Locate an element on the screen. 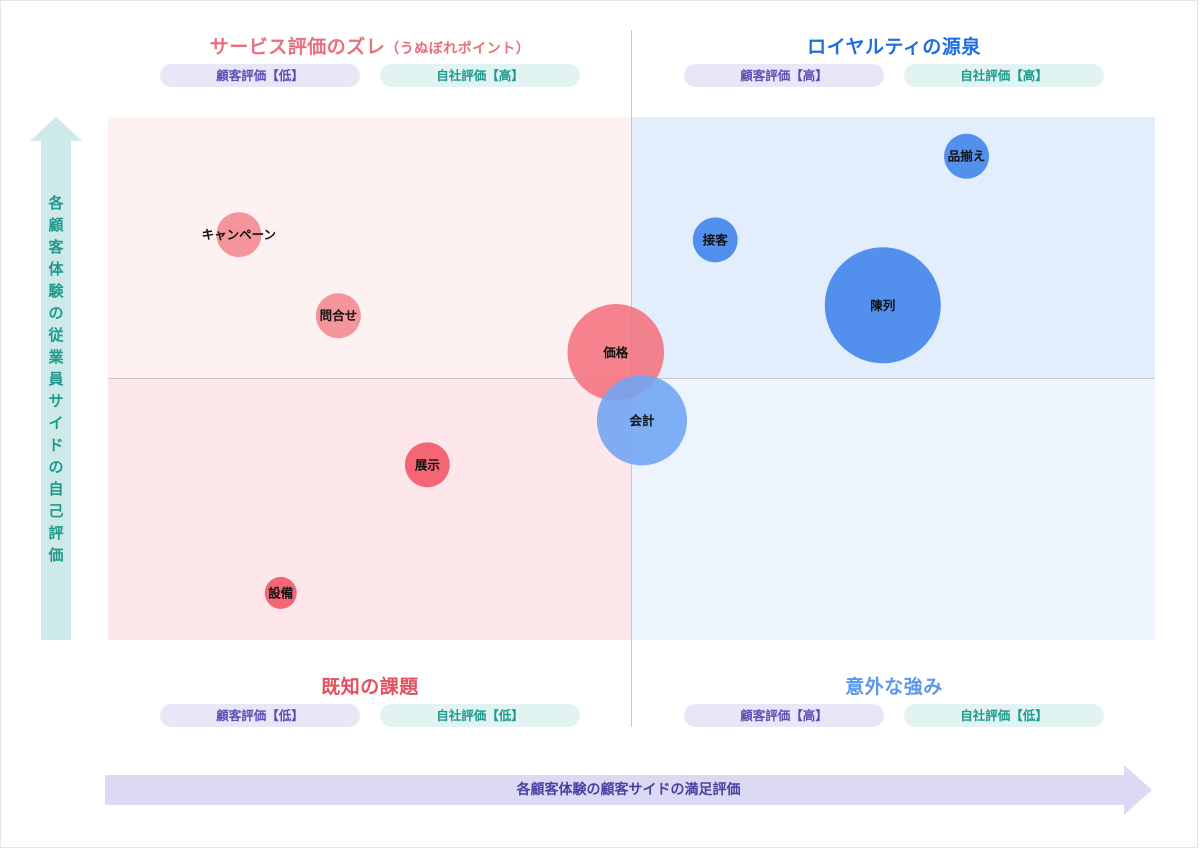 The width and height of the screenshot is (1200, 850). quadrant-title-text: サービス評価のズレ is located at coordinates (297, 47).